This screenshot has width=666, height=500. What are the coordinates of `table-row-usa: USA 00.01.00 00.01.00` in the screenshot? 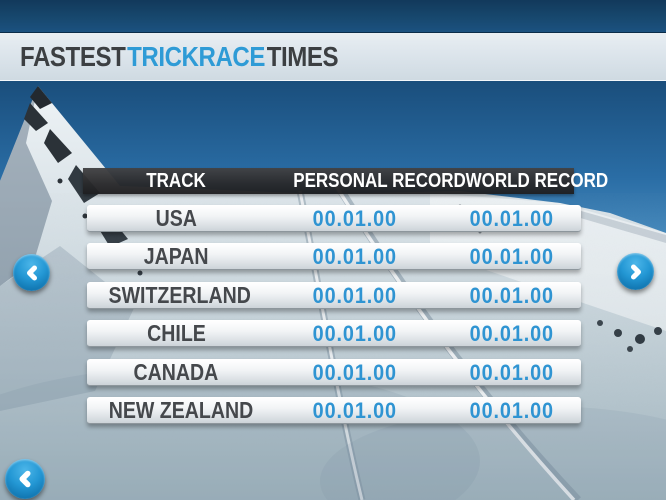 It's located at (334, 218).